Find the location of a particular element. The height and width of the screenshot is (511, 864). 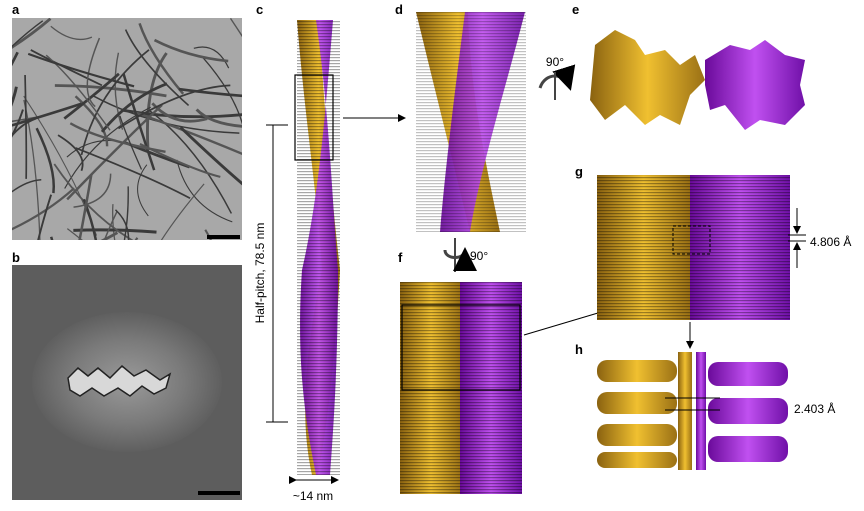

panel-label: d is located at coordinates (399, 9).